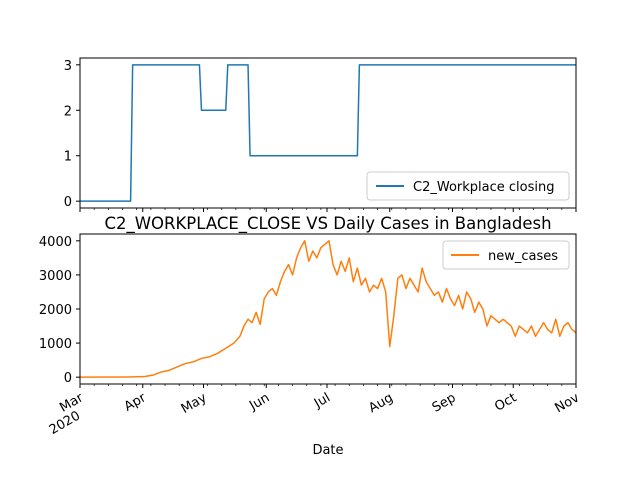 This screenshot has height=480, width=640. Describe the element at coordinates (68, 378) in the screenshot. I see `bottom-y-tick-label: 0` at that location.